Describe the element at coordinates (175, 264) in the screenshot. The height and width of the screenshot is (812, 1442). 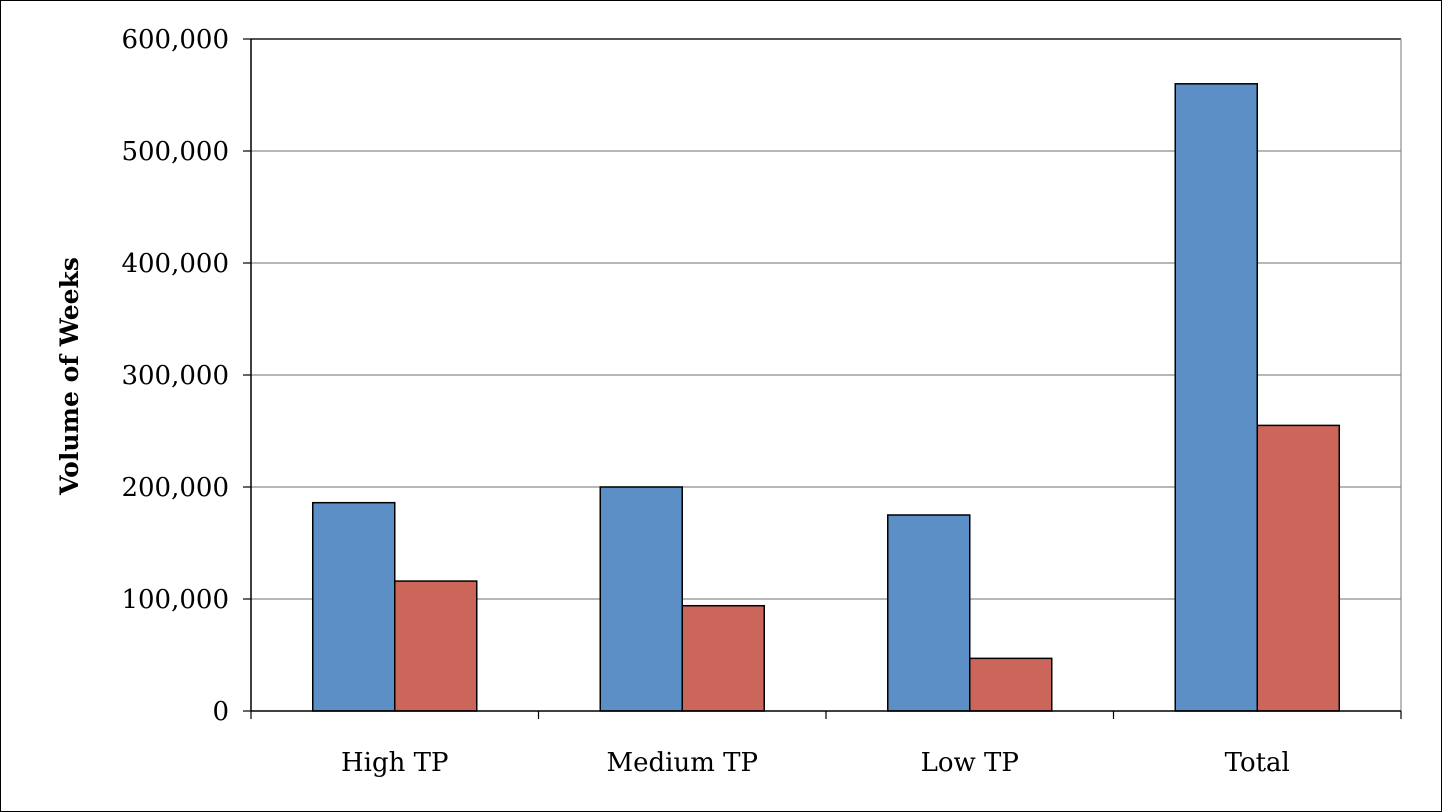
I see `y-tick-label: 400,000` at that location.